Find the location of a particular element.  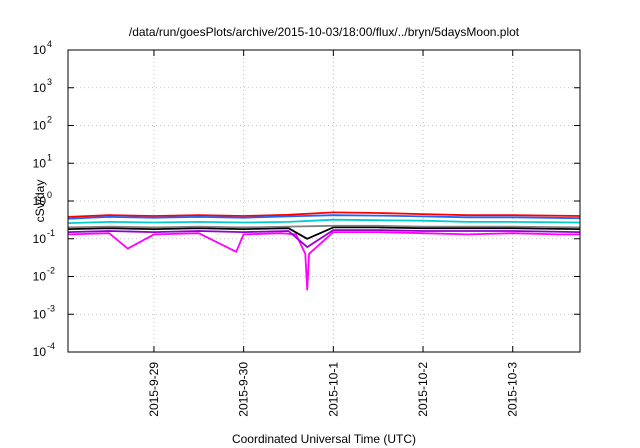

x-tick-label: 2015-10-1 is located at coordinates (333, 389).